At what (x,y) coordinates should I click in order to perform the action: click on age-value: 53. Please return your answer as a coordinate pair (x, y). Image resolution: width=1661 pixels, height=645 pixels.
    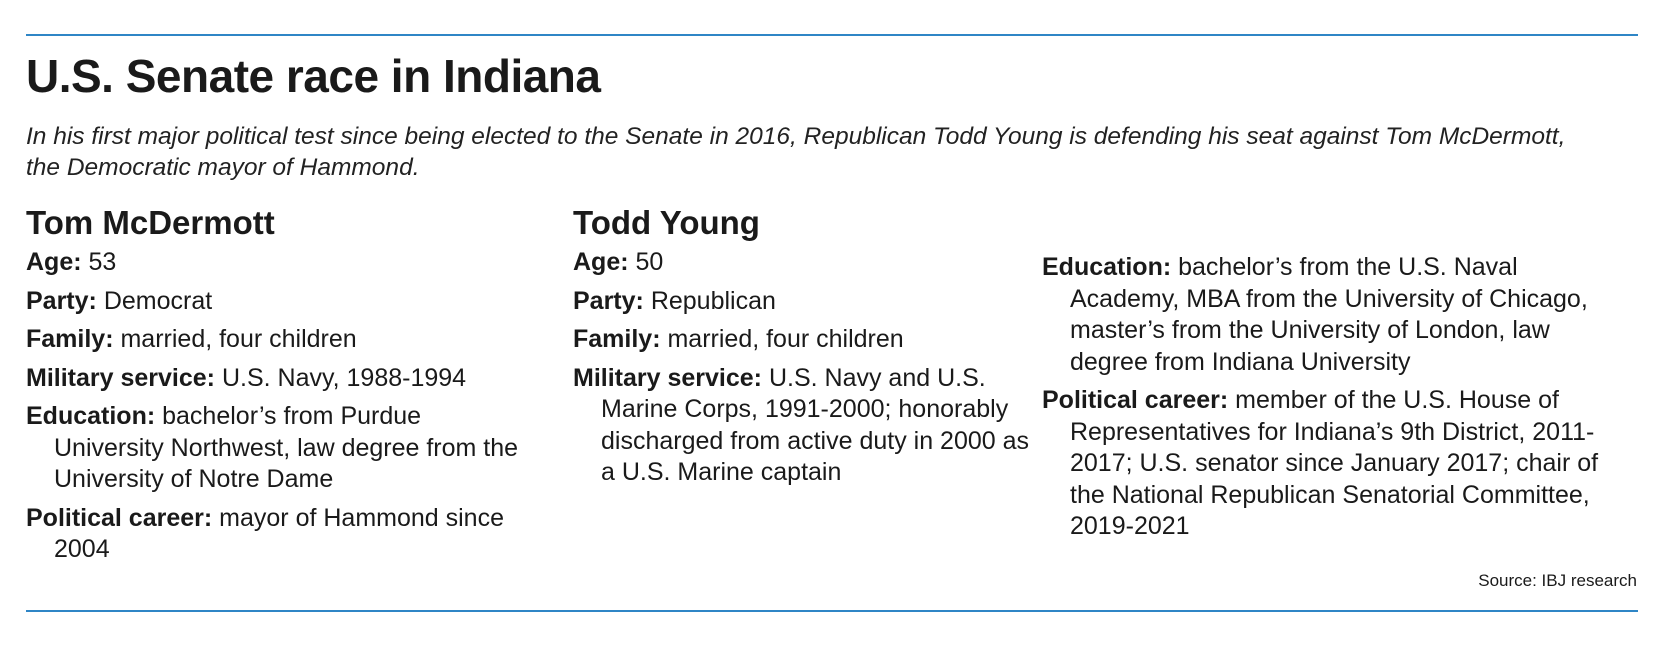
    Looking at the image, I should click on (99, 262).